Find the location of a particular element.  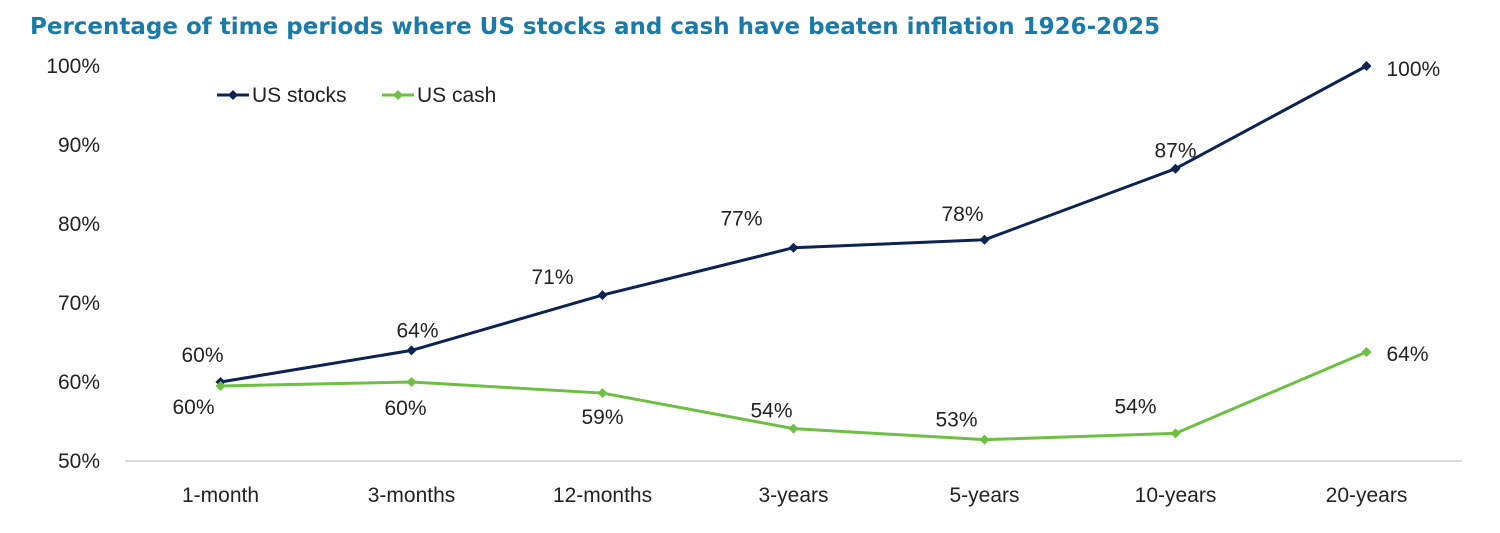

data-label: 77% is located at coordinates (741, 219).